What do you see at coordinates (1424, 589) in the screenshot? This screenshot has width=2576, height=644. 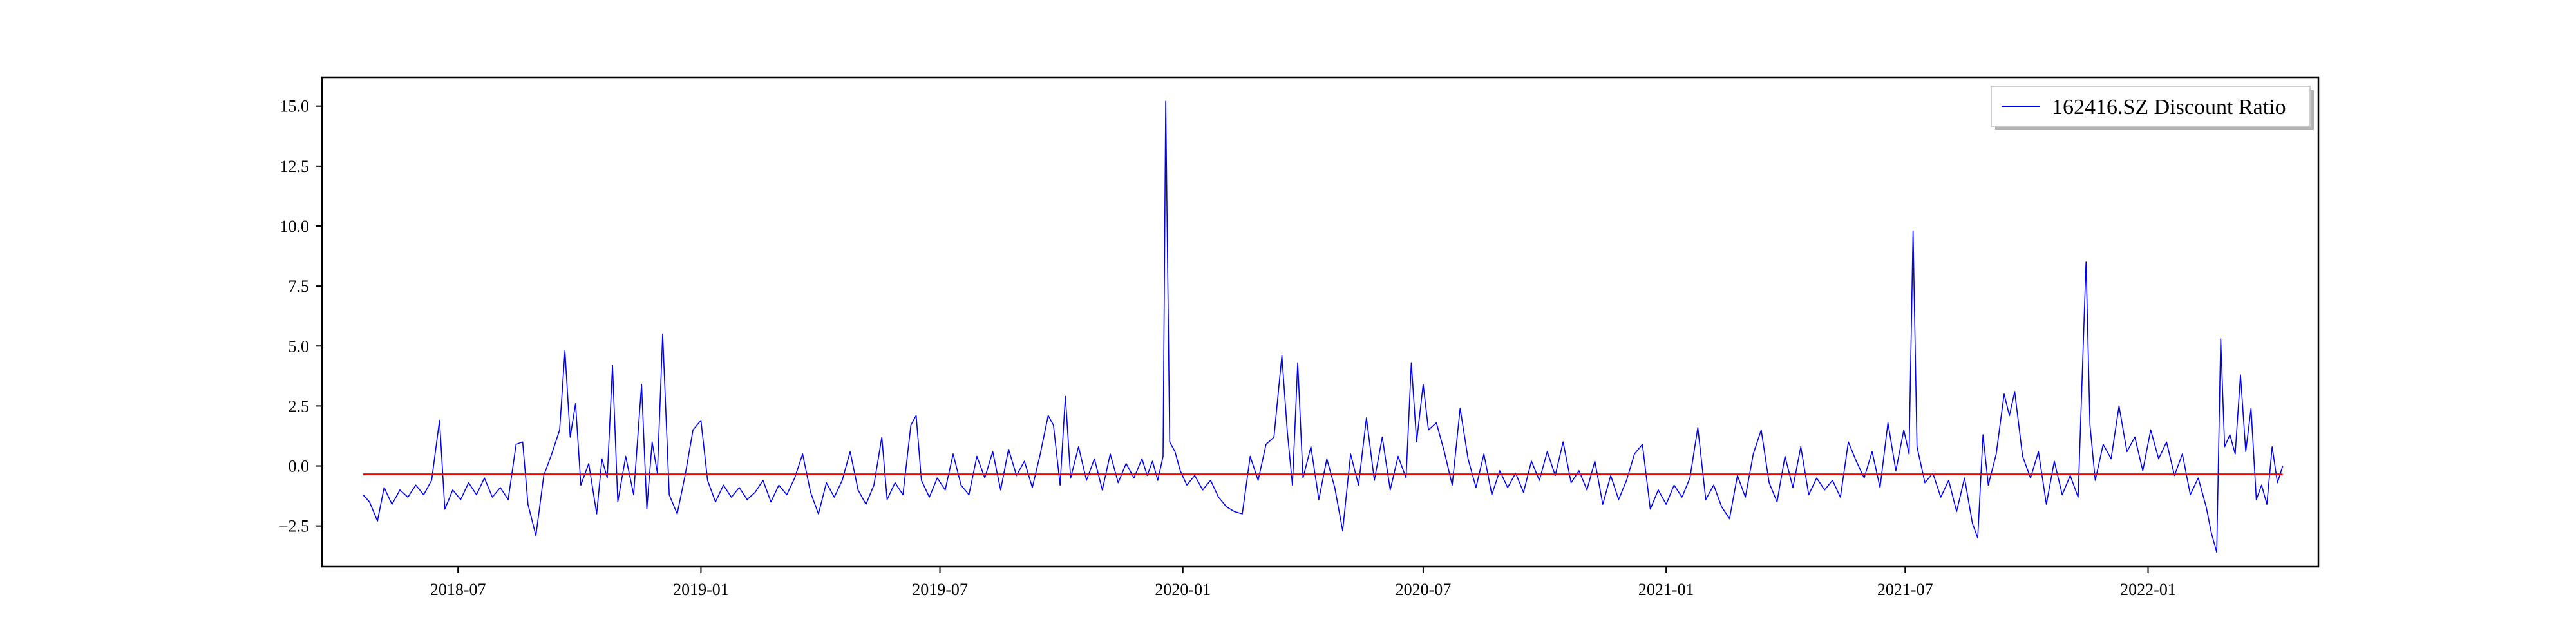 I see `x-tick-label: 2020-07` at bounding box center [1424, 589].